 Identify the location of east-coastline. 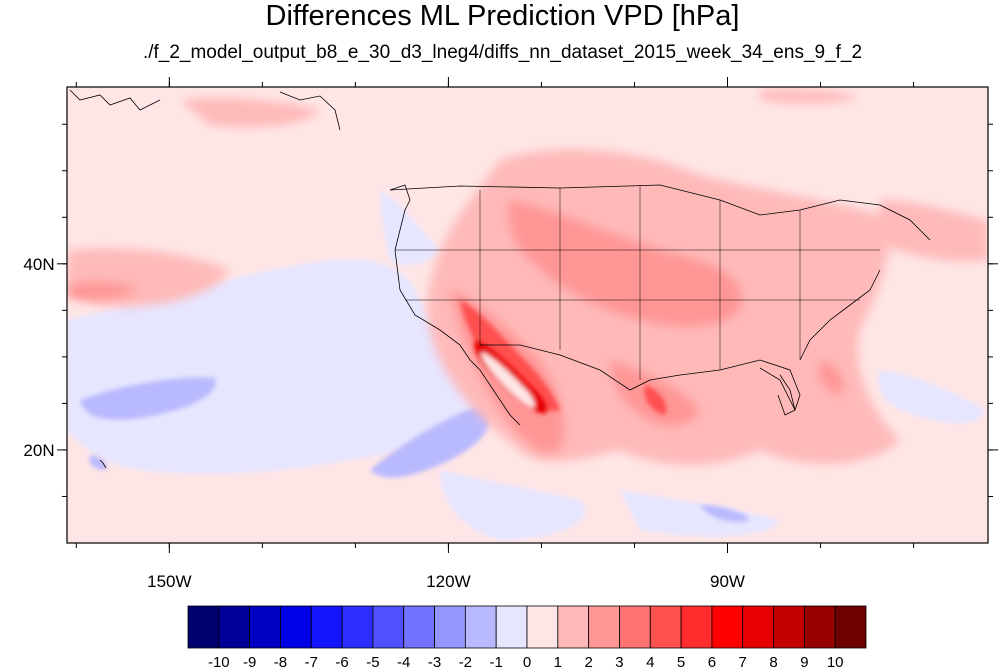
(840, 315).